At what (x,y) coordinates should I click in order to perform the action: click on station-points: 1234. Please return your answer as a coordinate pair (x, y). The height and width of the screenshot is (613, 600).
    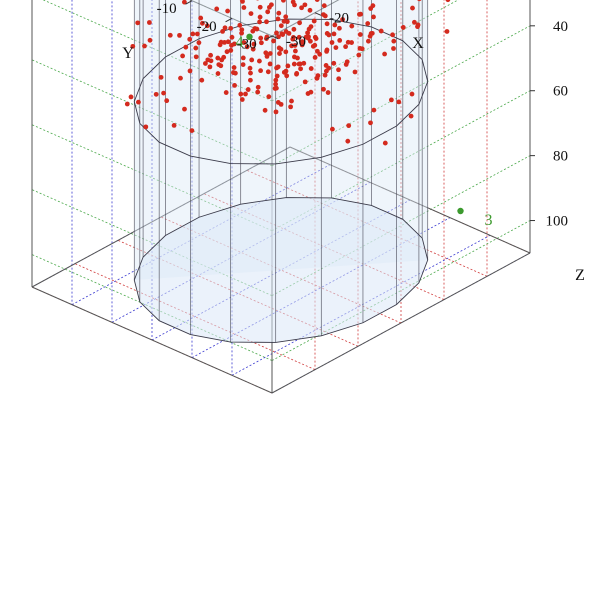
    Looking at the image, I should click on (364, 131).